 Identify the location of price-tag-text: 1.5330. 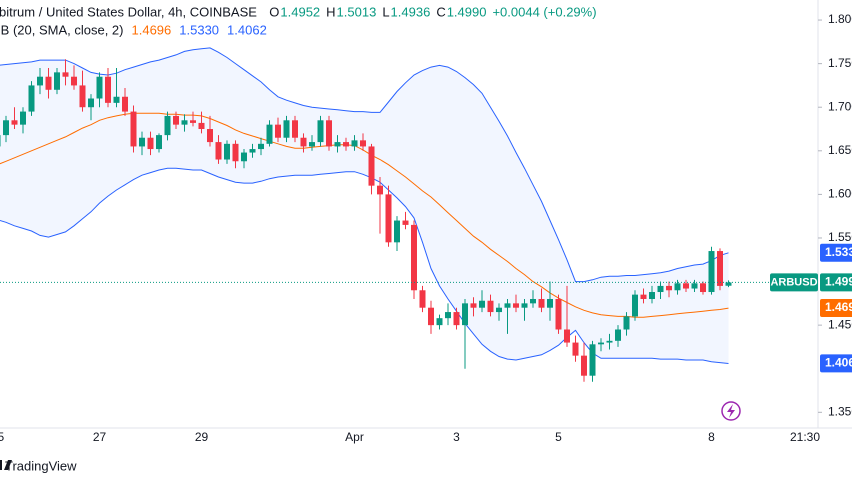
(838, 252).